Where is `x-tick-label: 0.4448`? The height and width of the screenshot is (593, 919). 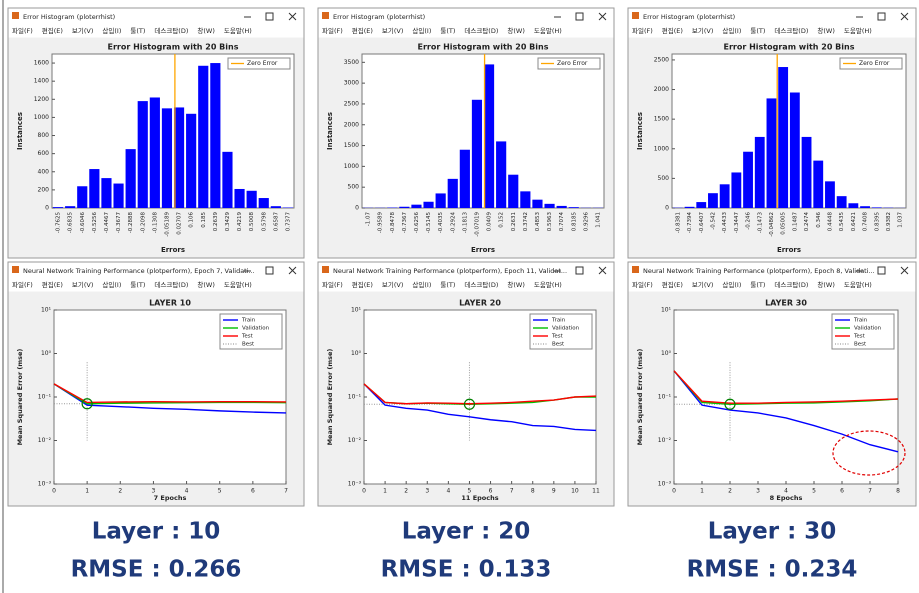
x-tick-label: 0.4448 is located at coordinates (830, 222).